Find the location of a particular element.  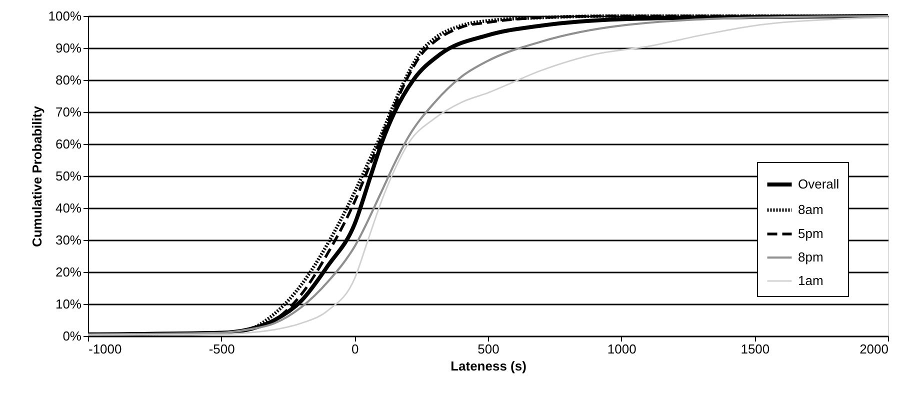

y-tick-label: 30% is located at coordinates (68, 240).